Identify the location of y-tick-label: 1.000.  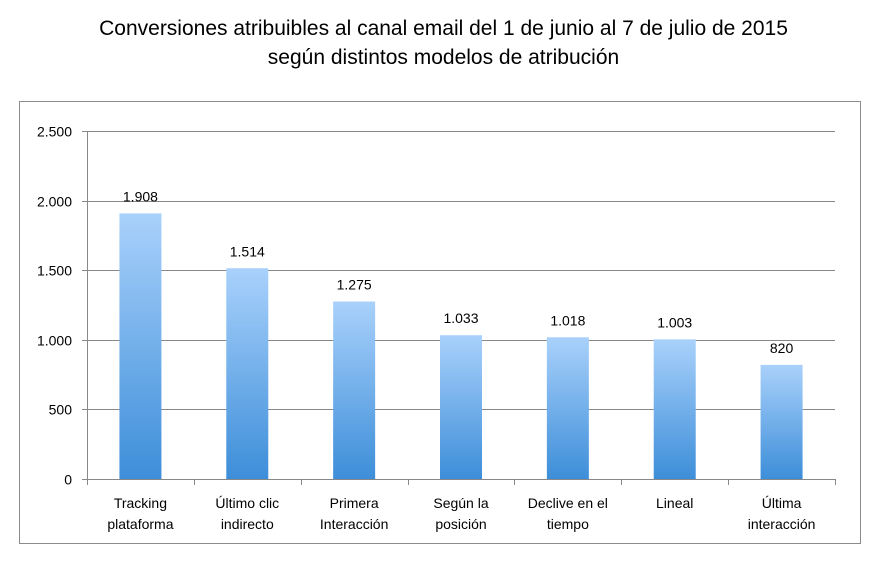
(54, 341).